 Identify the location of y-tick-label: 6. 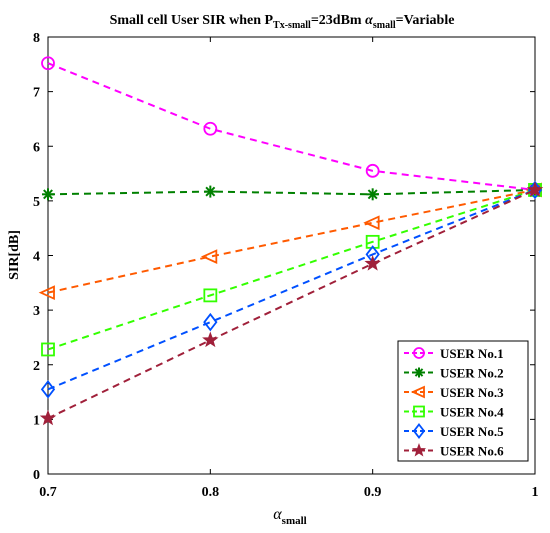
(36, 147).